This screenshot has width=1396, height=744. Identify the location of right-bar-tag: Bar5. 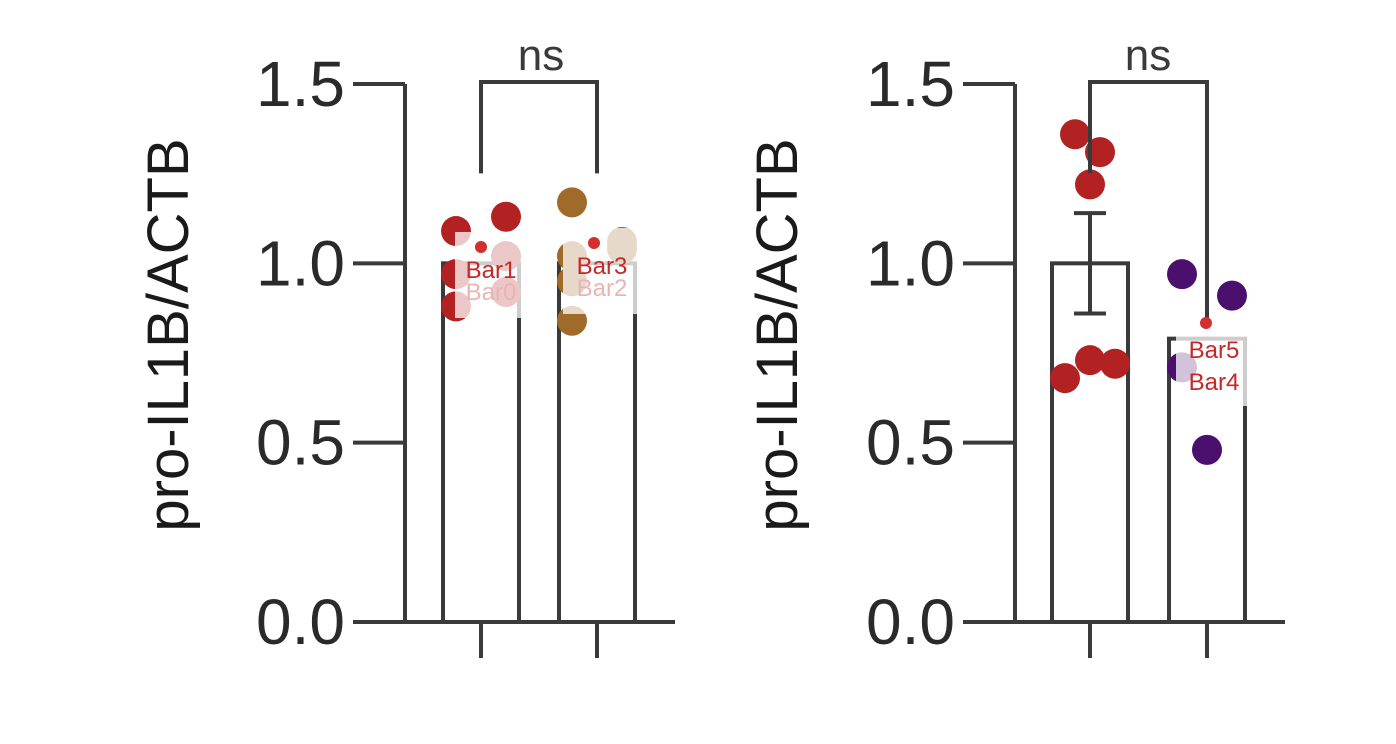
(1214, 350).